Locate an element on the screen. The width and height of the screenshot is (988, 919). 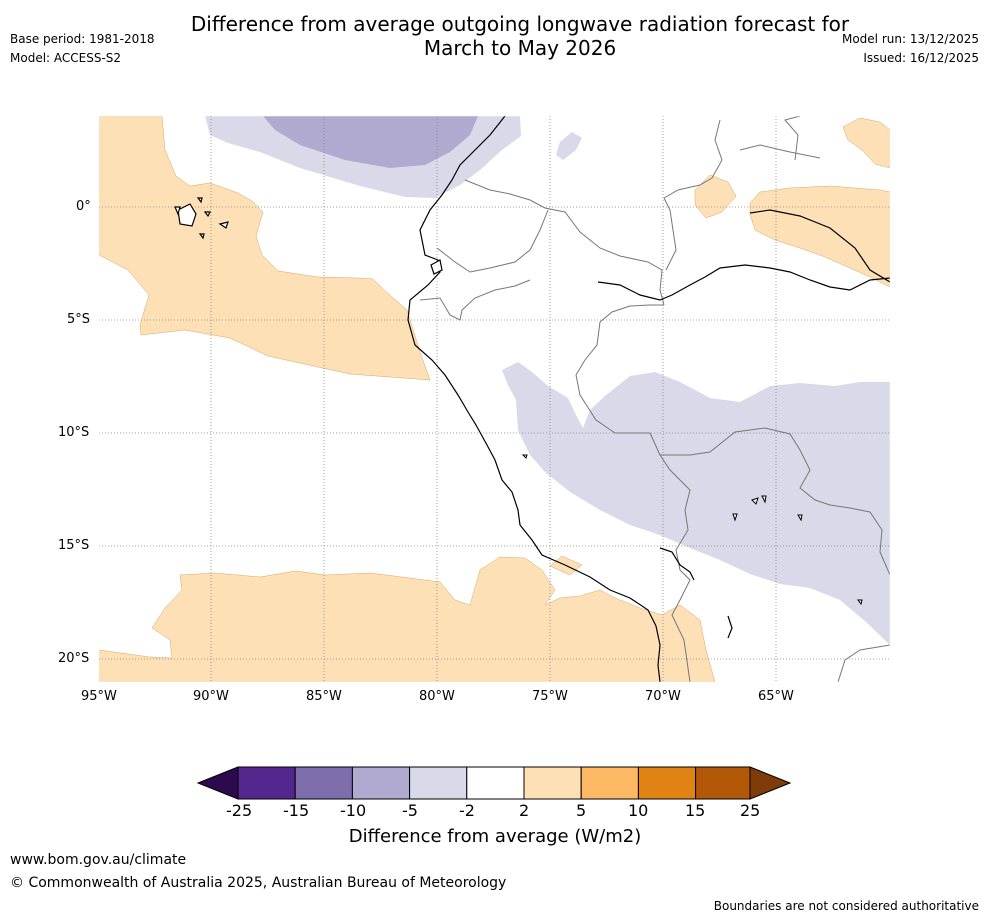
issued-date: Issued: 16/12/2025 is located at coordinates (921, 58).